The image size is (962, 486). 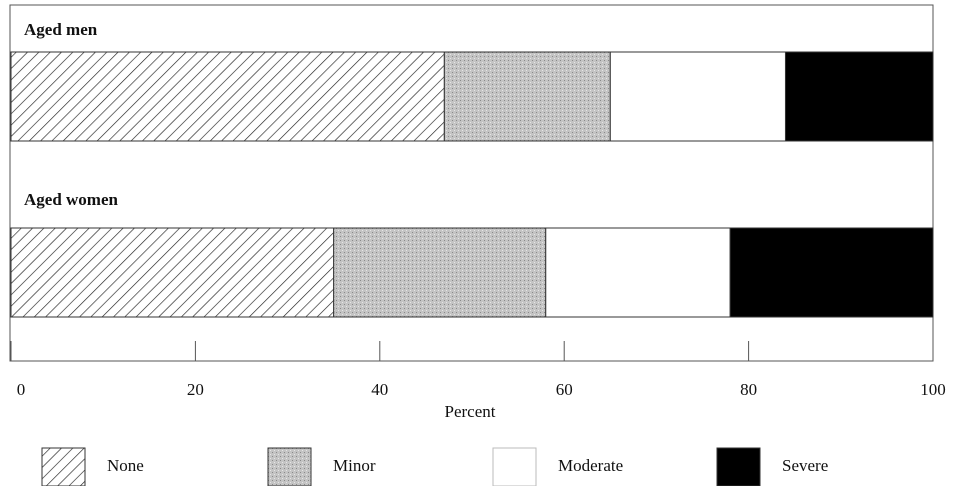 I want to click on group-label-aged-women: Aged women, so click(x=71, y=199).